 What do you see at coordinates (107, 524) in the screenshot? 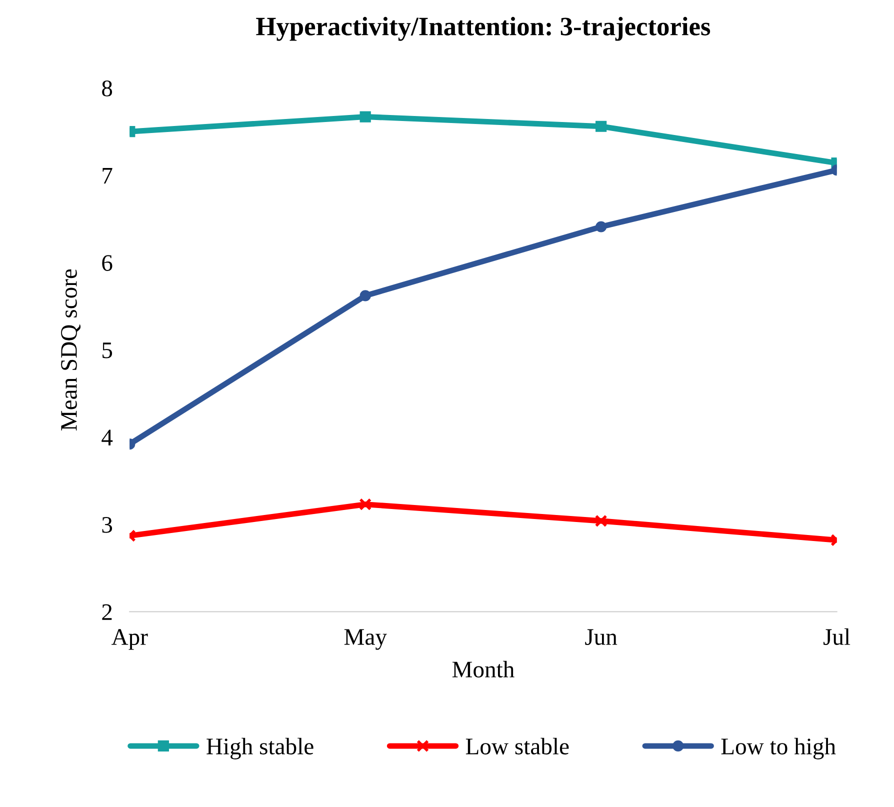
I see `y-tick-label: 3` at bounding box center [107, 524].